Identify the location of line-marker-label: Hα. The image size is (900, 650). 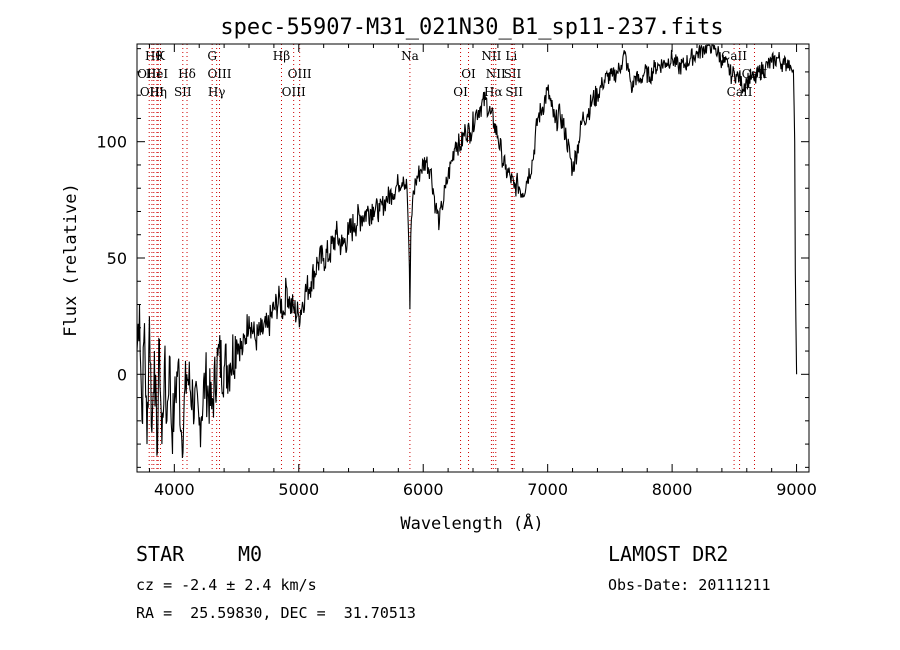
(493, 92).